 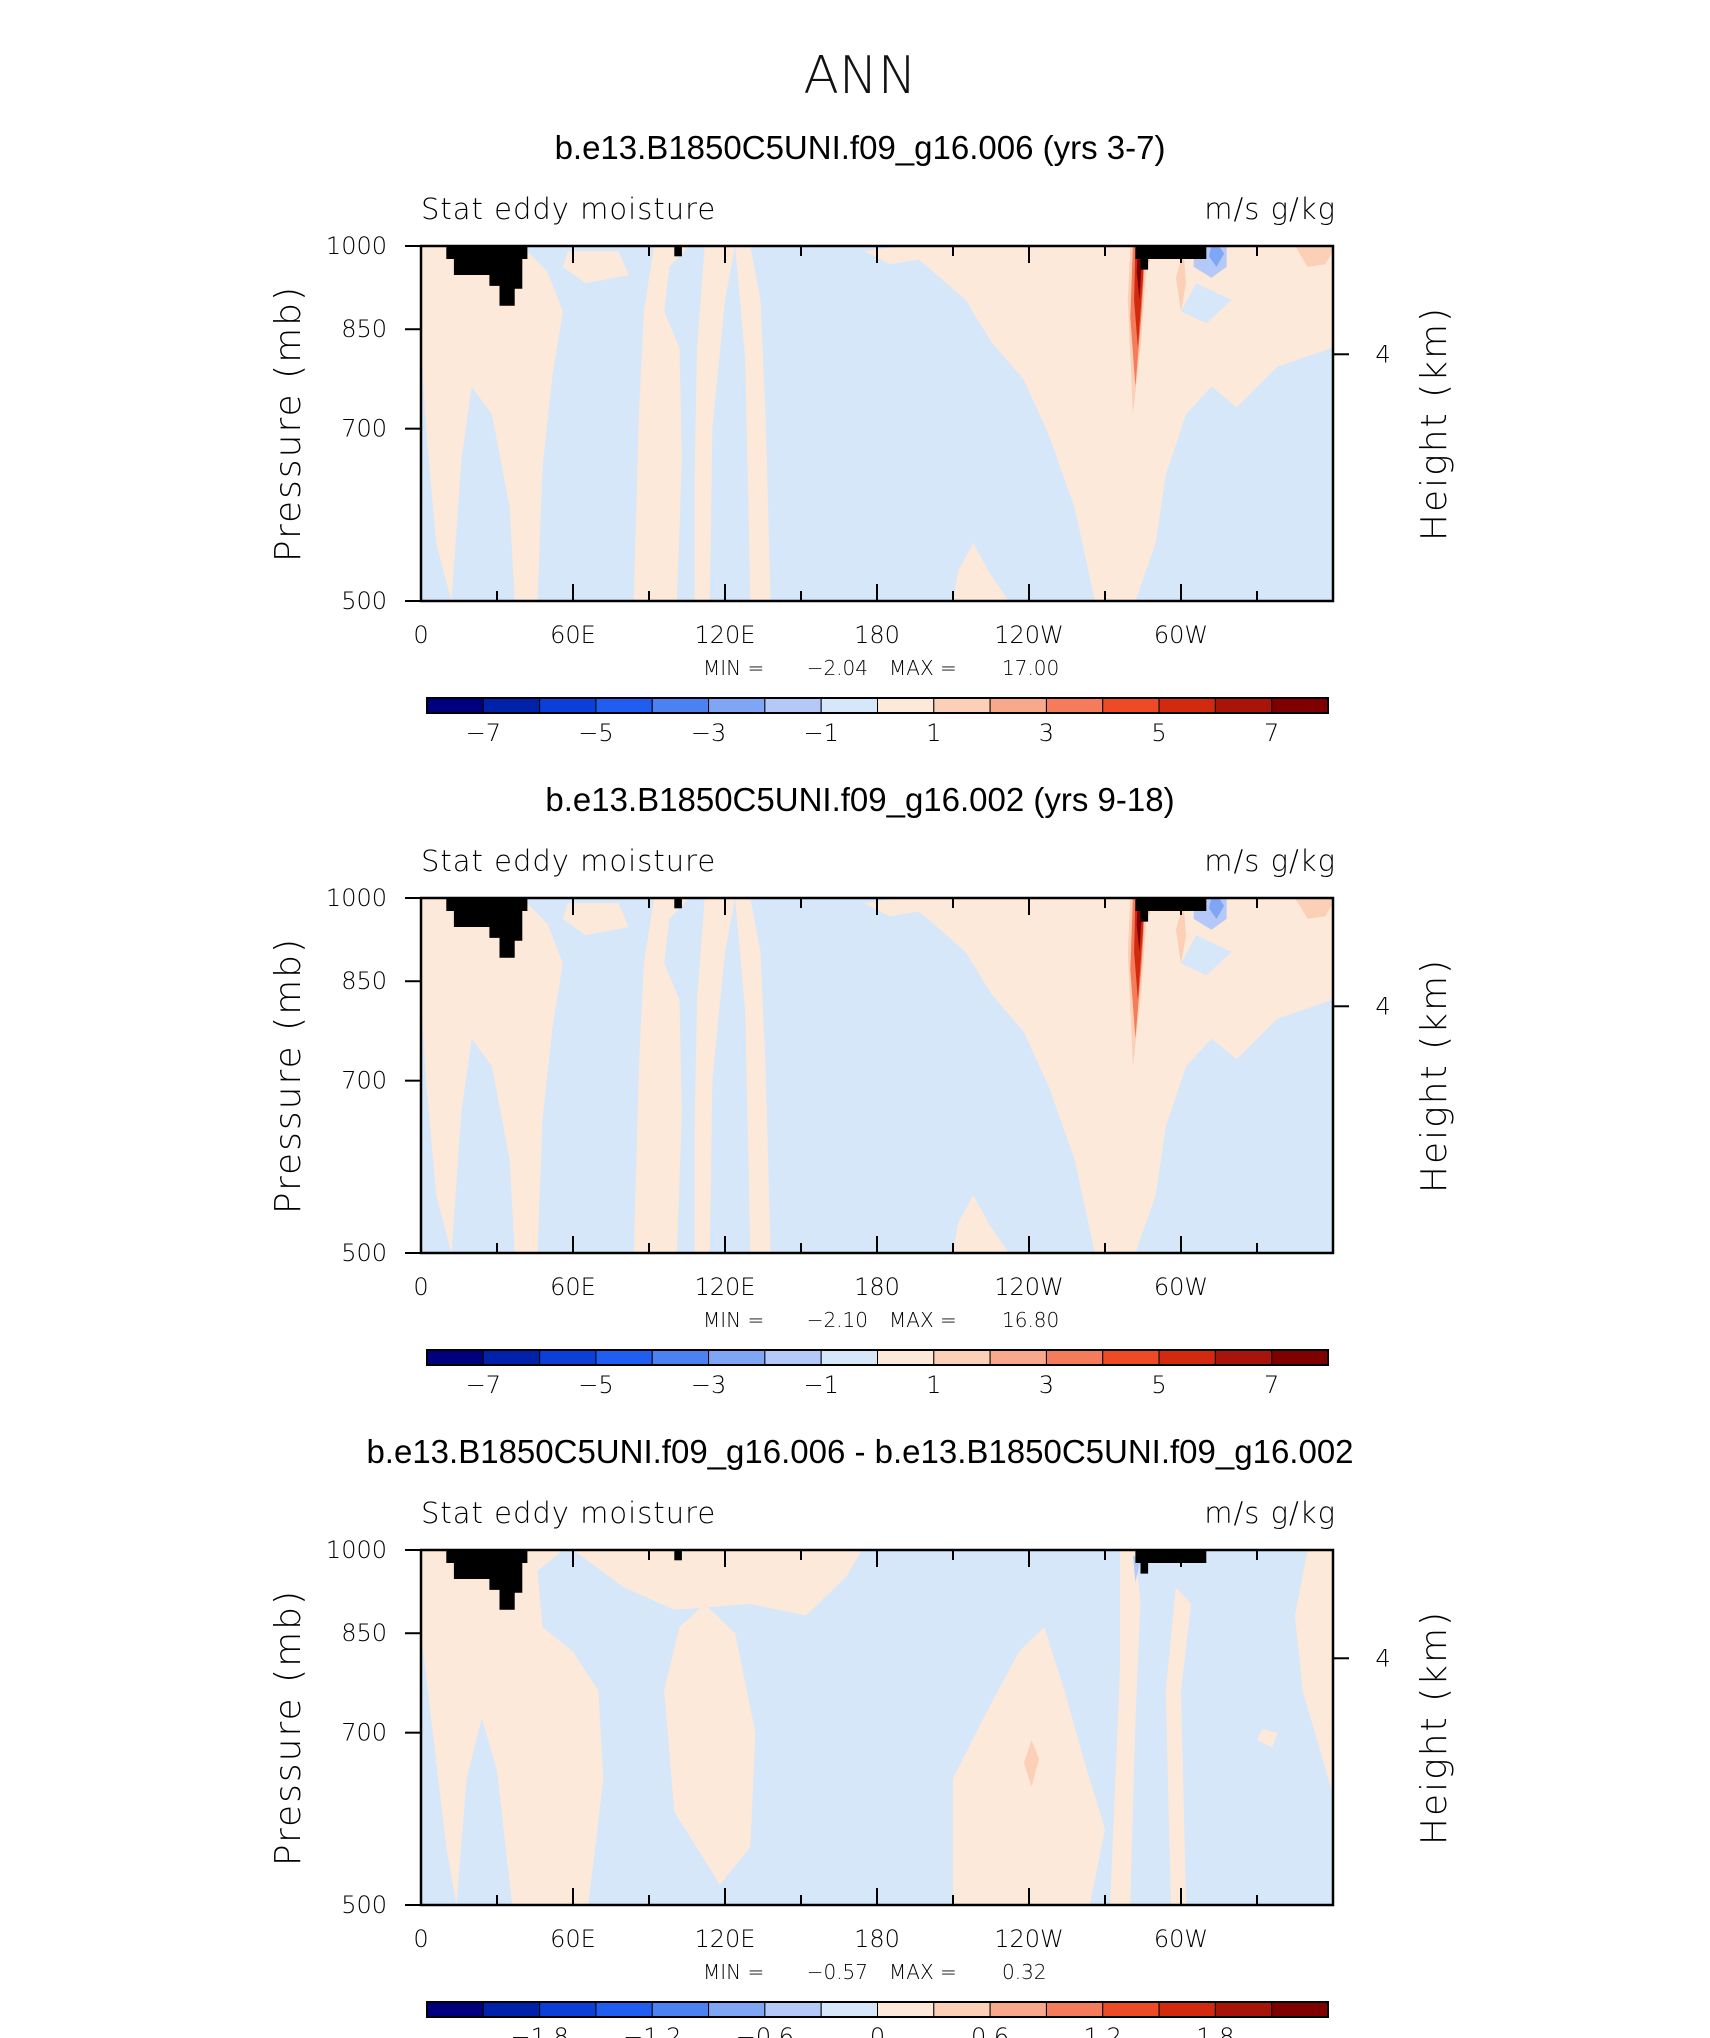 I want to click on y-tick-label: 500, so click(x=364, y=601).